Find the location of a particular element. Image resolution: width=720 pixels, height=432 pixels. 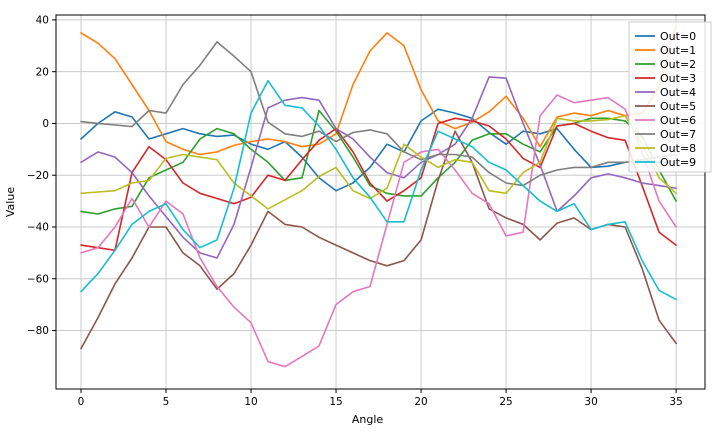

legend-item-Out=1: Out=1 is located at coordinates (665, 50).